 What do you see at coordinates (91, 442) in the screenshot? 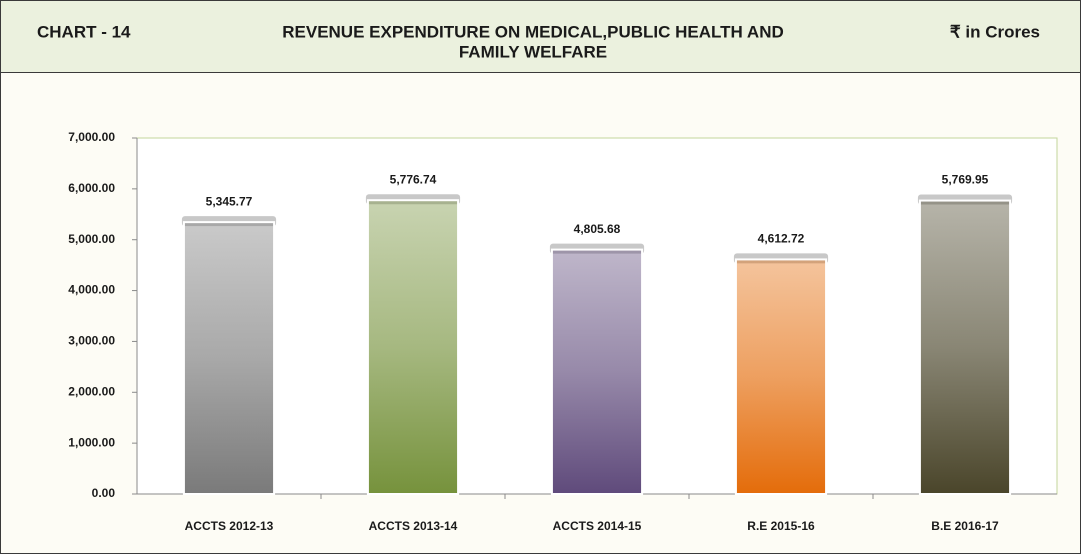
I see `y-tick-label: 1,000.00` at bounding box center [91, 442].